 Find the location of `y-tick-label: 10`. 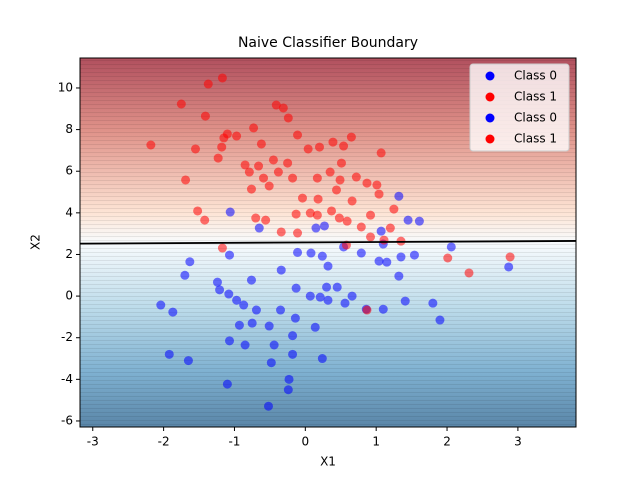

y-tick-label: 10 is located at coordinates (65, 87).